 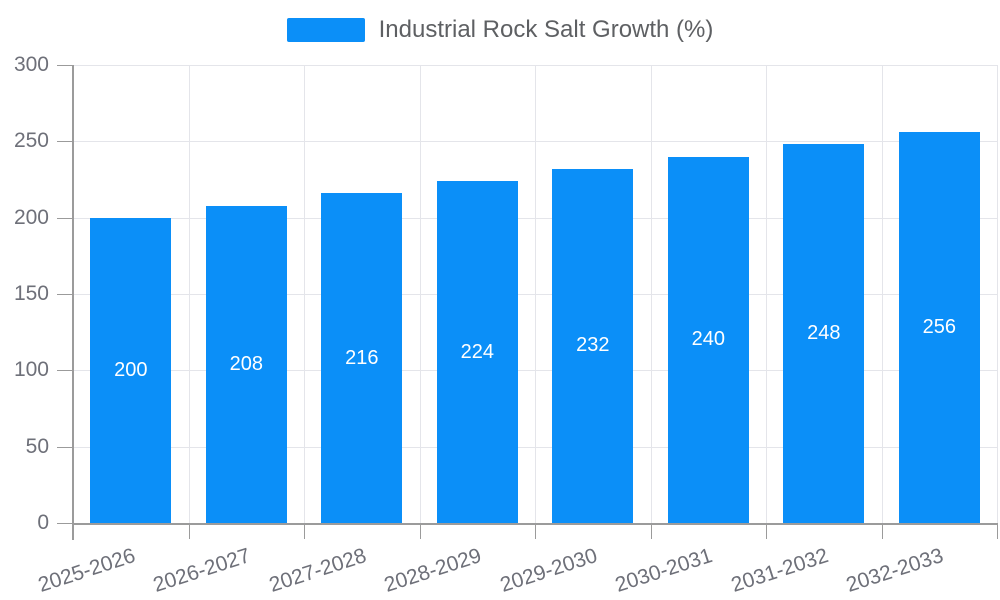 What do you see at coordinates (73, 302) in the screenshot?
I see `y-axis-line` at bounding box center [73, 302].